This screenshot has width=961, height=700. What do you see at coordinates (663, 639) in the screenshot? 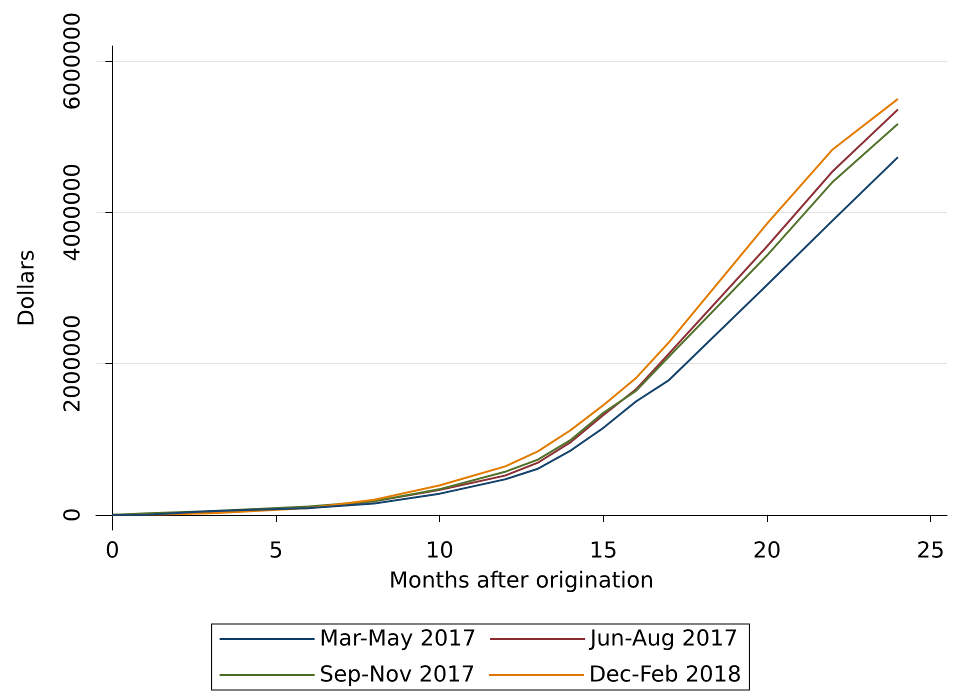
I see `legend-label: Jun-Aug 2017` at bounding box center [663, 639].